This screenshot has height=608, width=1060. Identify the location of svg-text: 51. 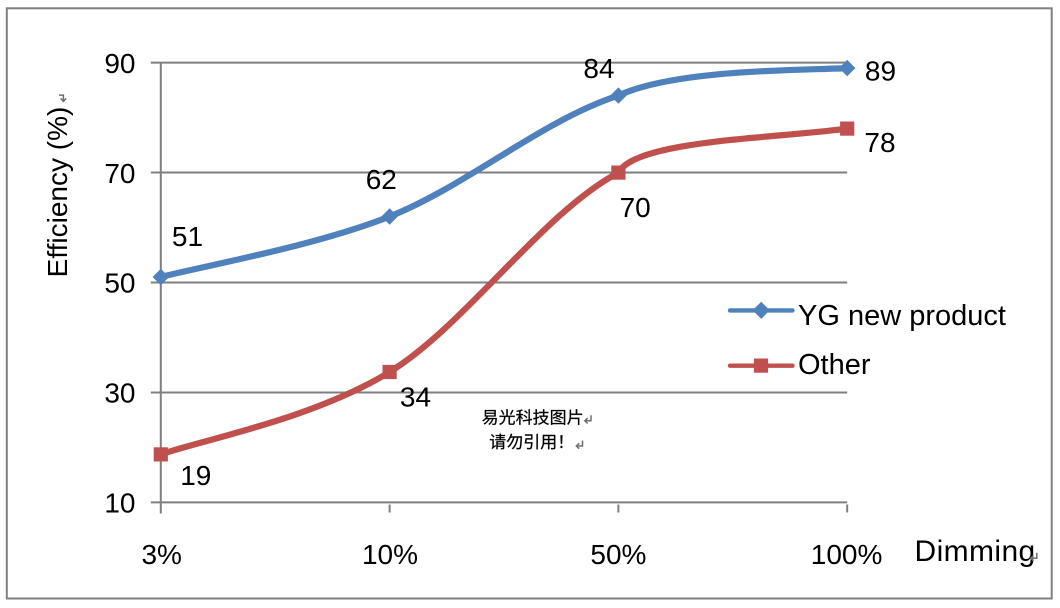
(187, 236).